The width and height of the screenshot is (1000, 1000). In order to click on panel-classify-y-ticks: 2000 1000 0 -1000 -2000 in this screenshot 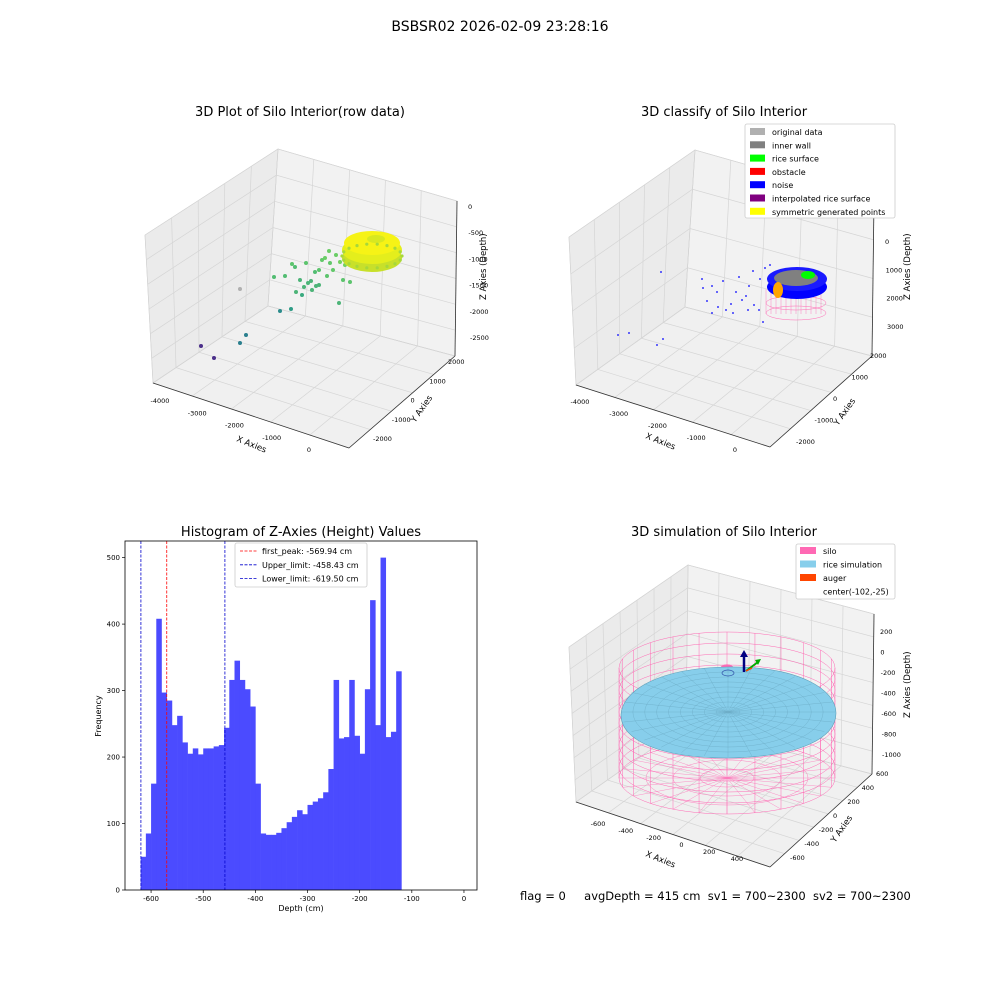, I will do `click(841, 399)`.